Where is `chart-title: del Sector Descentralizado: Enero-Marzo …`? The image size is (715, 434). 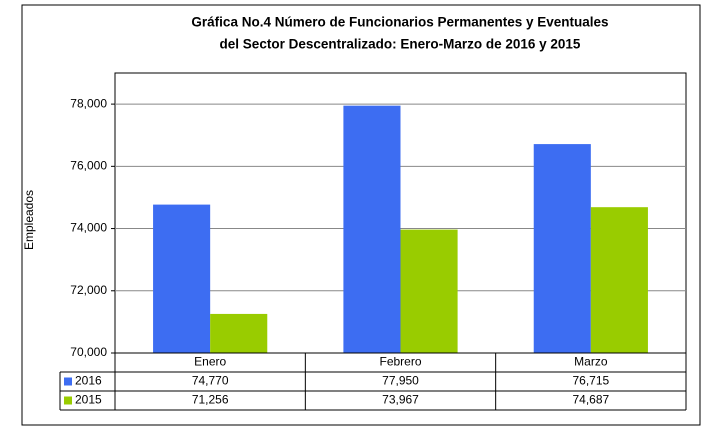 chart-title: del Sector Descentralizado: Enero-Marzo … is located at coordinates (400, 44).